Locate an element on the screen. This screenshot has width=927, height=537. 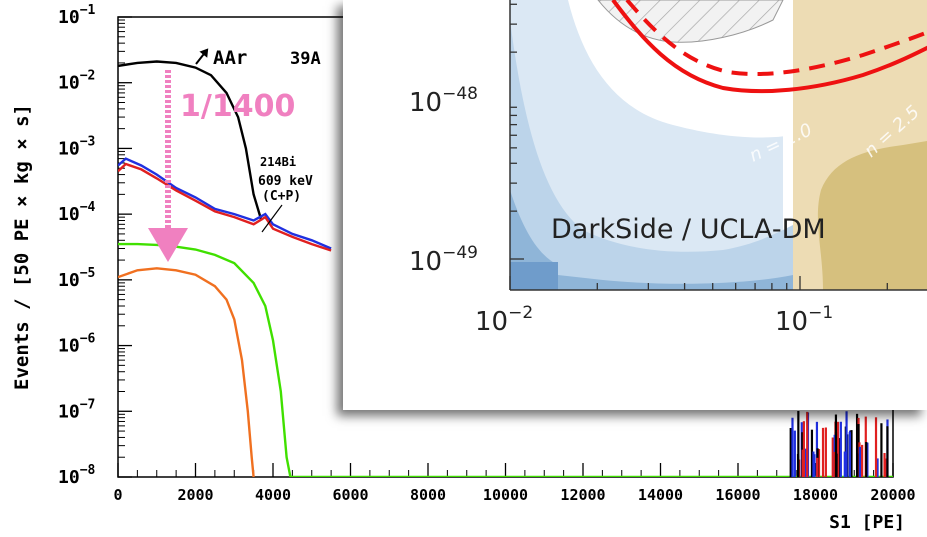
x-tick-label: 4000 is located at coordinates (273, 495).